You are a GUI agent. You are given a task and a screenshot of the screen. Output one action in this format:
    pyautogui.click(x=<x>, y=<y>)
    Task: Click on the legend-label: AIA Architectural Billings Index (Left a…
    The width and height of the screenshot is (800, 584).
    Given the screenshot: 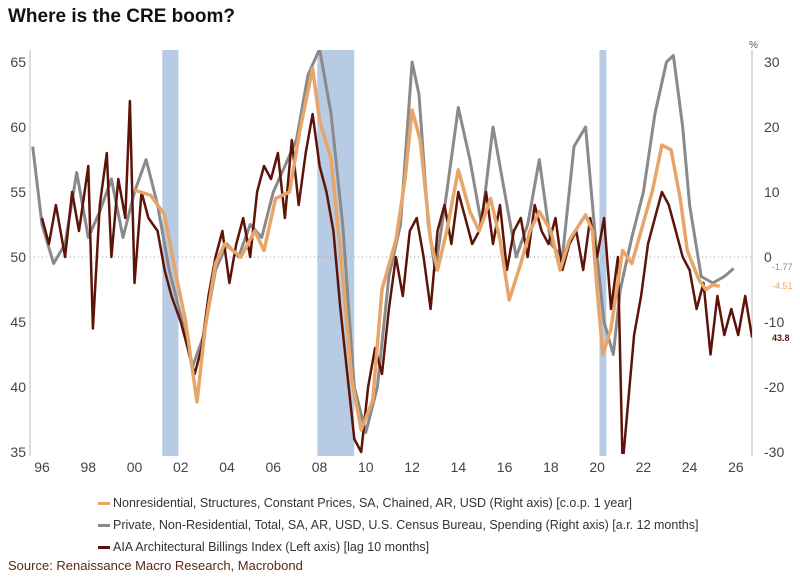 What is the action you would take?
    pyautogui.click(x=271, y=547)
    